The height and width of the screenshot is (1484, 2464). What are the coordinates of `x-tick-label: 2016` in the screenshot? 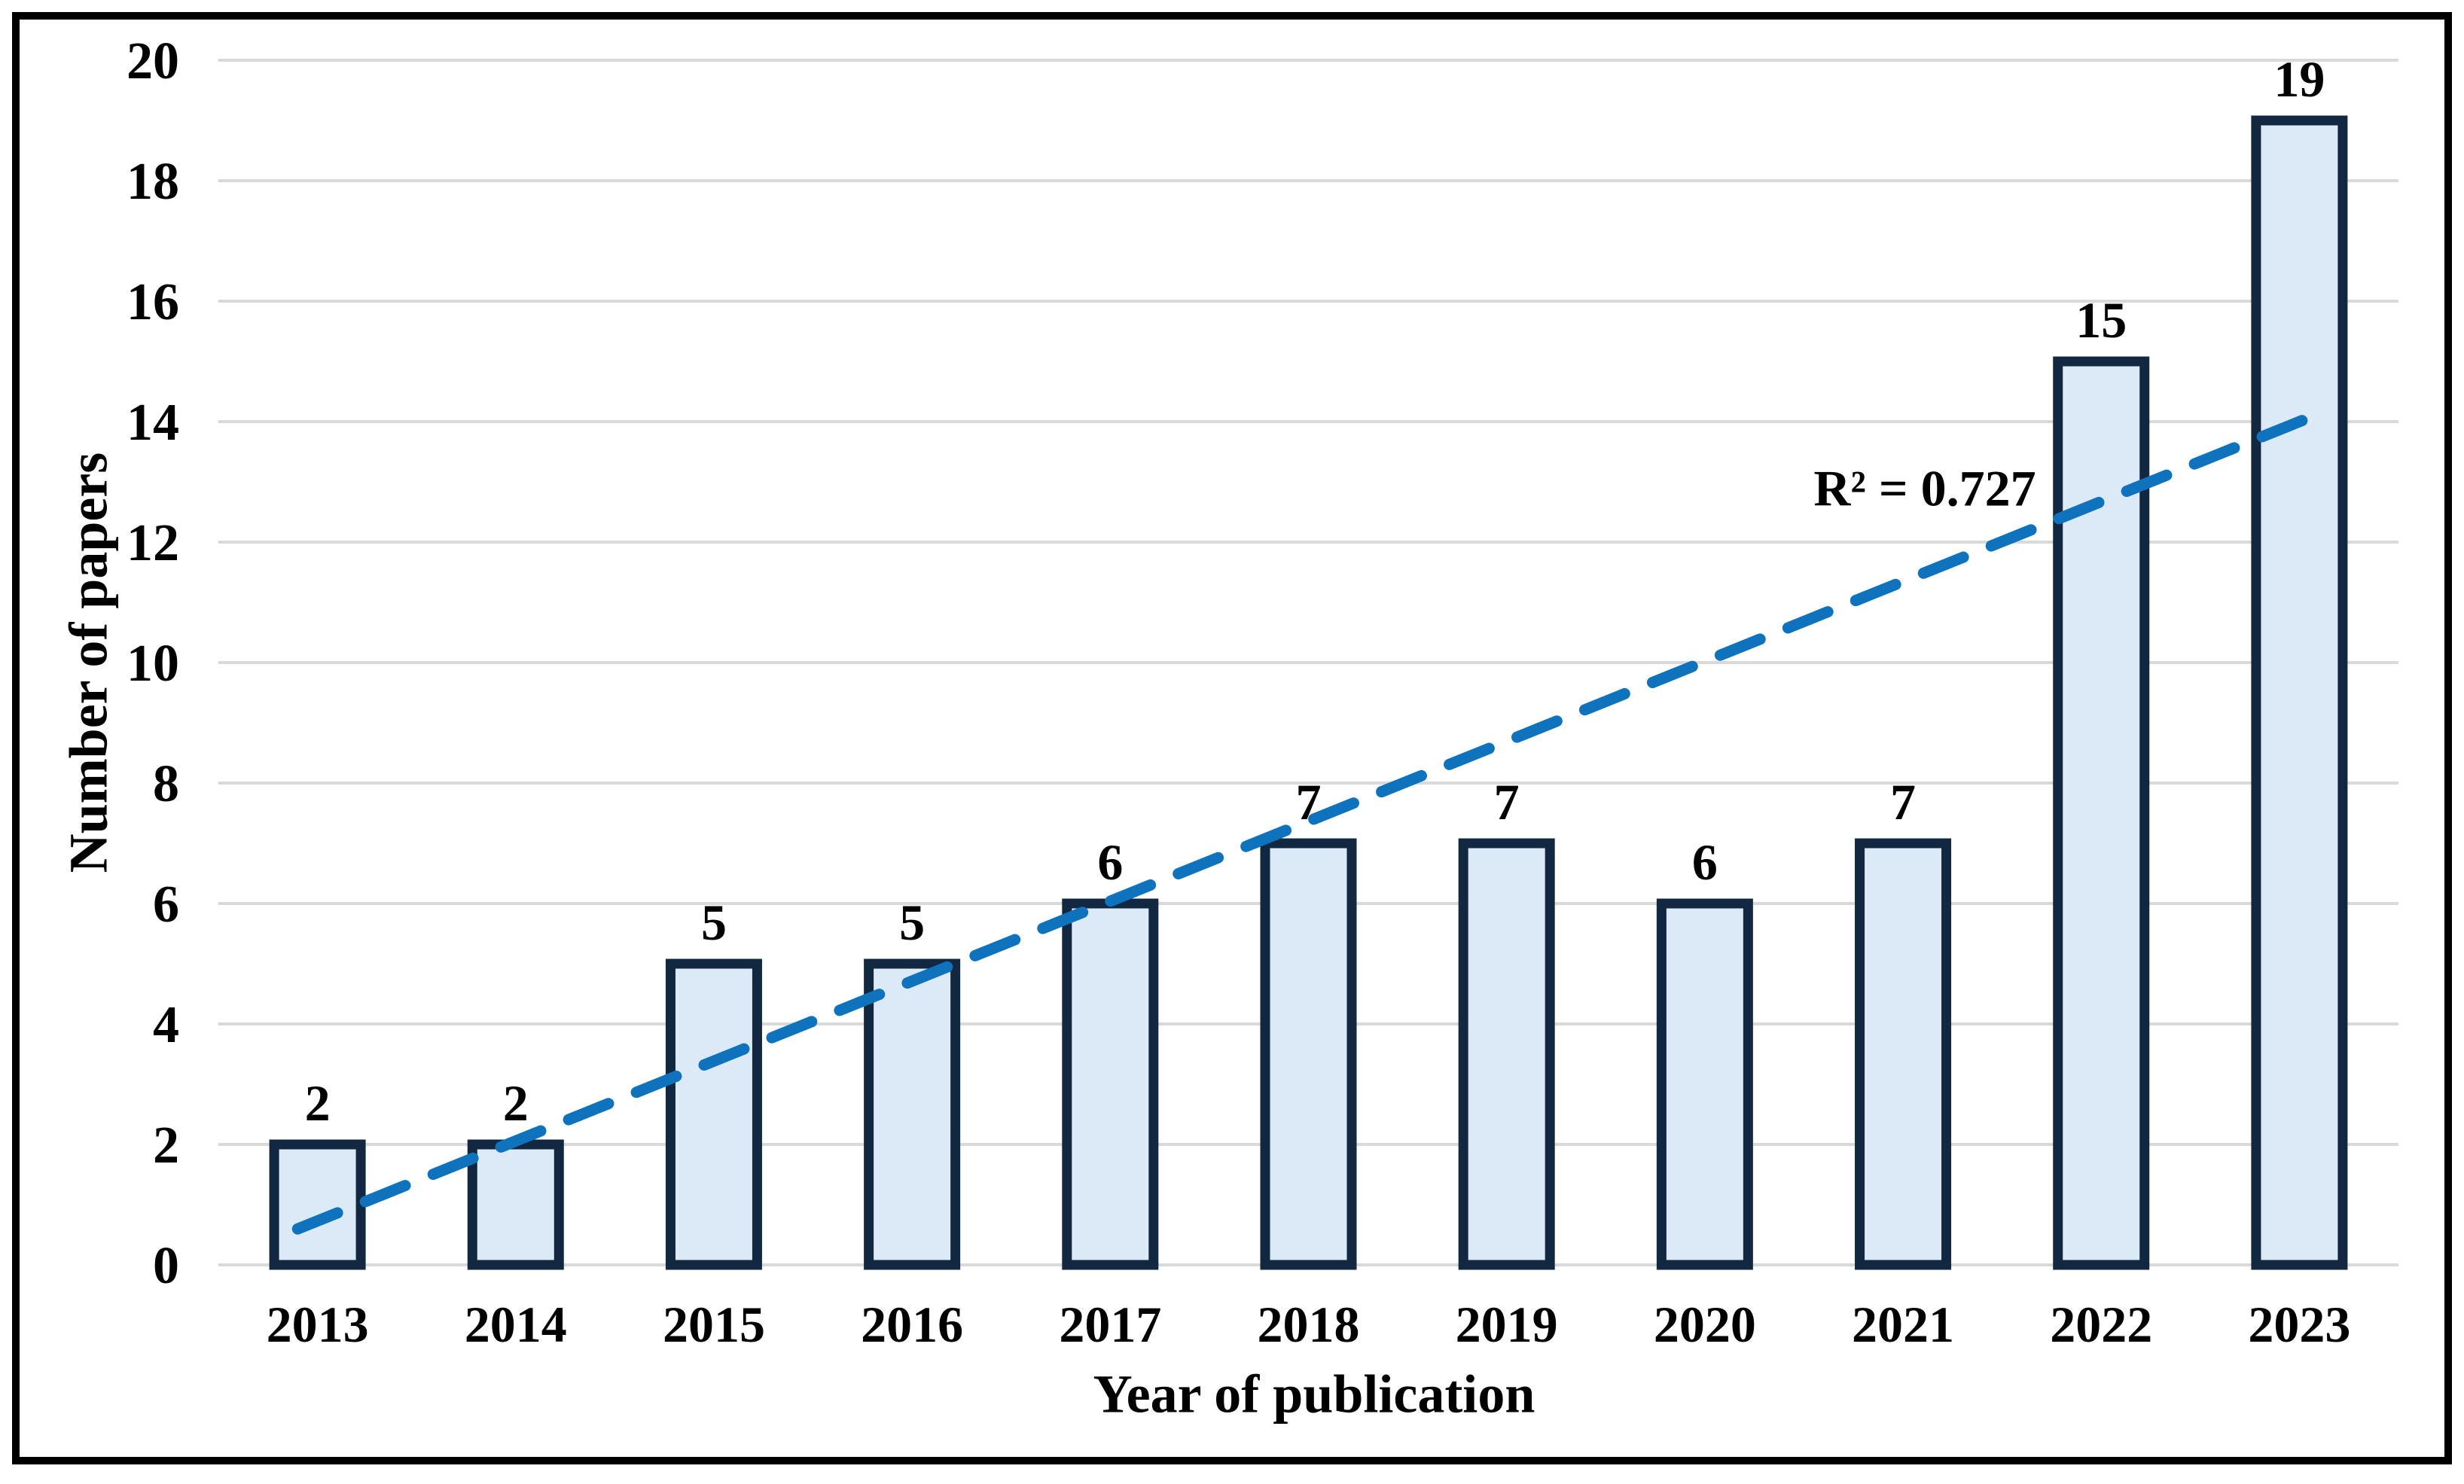 It's located at (912, 1324).